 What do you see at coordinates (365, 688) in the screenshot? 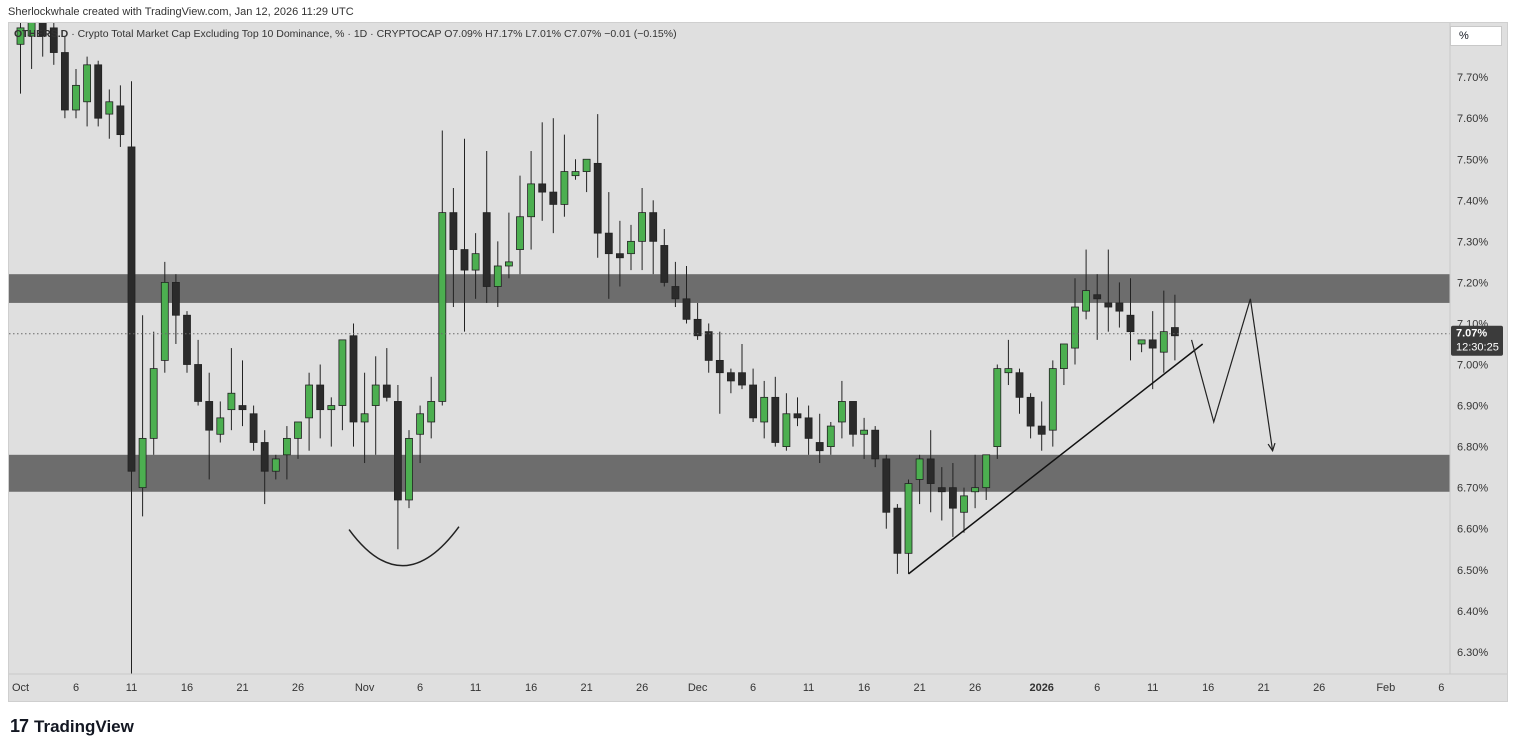
I see `x-tick-label: Nov` at bounding box center [365, 688].